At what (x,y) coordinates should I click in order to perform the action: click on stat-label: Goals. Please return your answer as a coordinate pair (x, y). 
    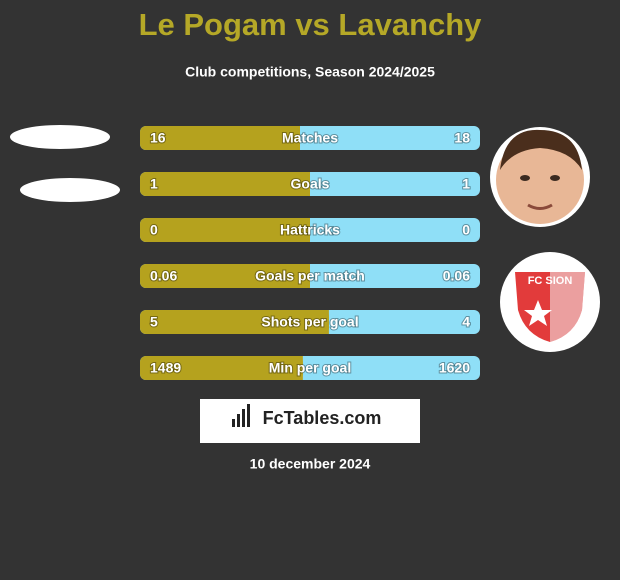
    Looking at the image, I should click on (310, 184).